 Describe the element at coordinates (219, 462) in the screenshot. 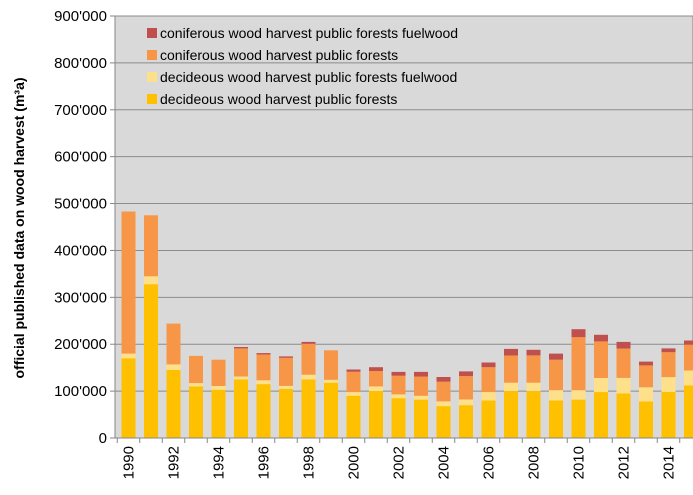

I see `x-tick-label: 1994` at that location.